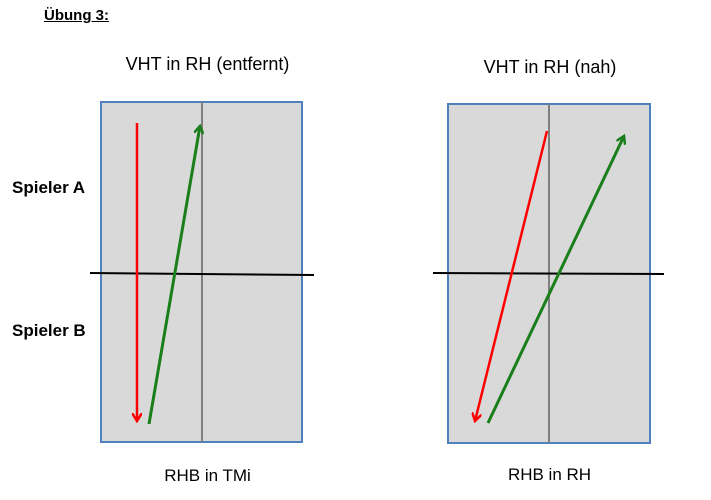 Image resolution: width=711 pixels, height=500 pixels. Describe the element at coordinates (49, 187) in the screenshot. I see `player-a-label: Spieler A` at that location.